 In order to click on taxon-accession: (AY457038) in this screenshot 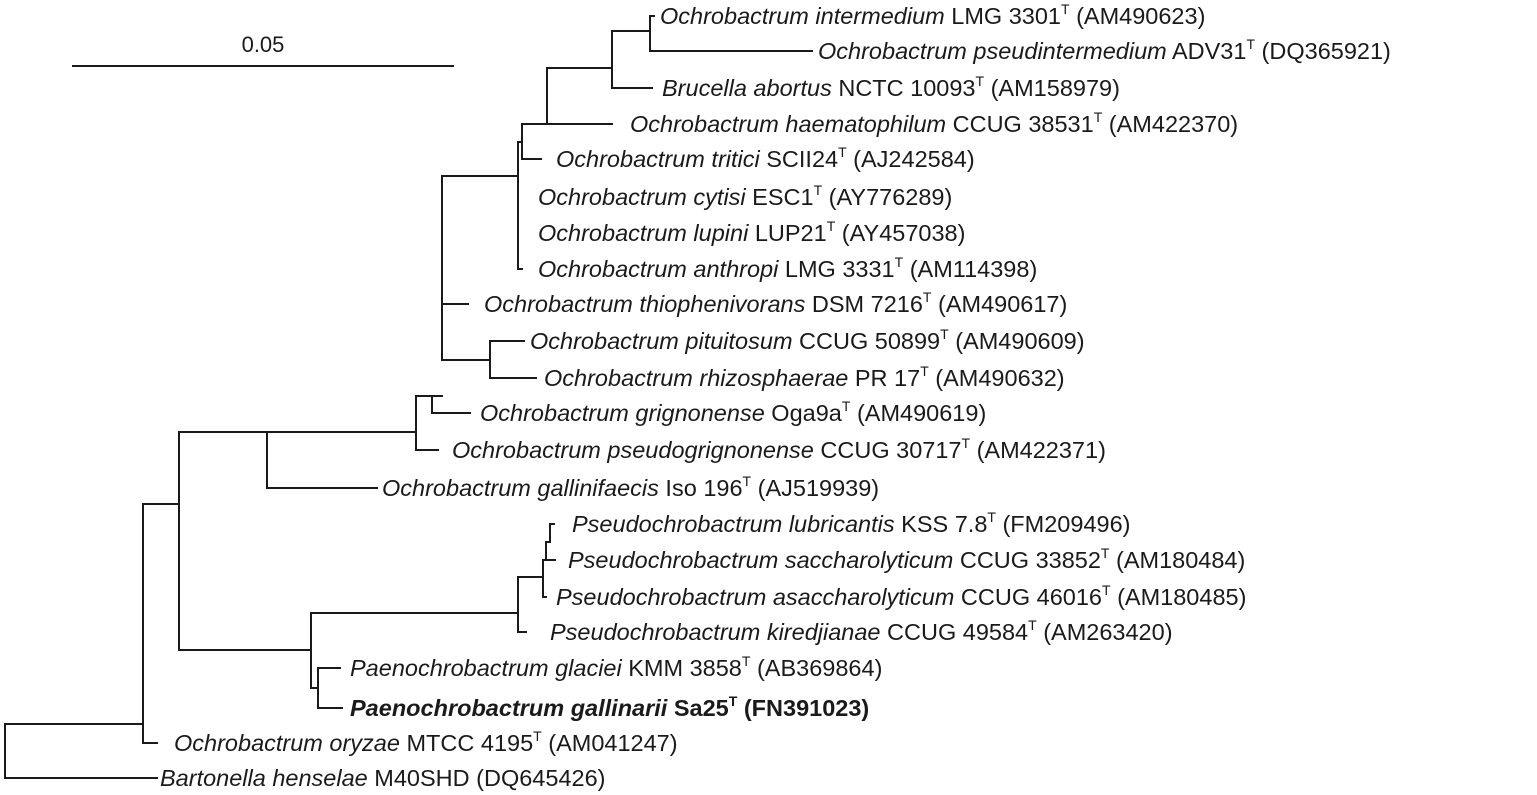, I will do `click(900, 233)`.